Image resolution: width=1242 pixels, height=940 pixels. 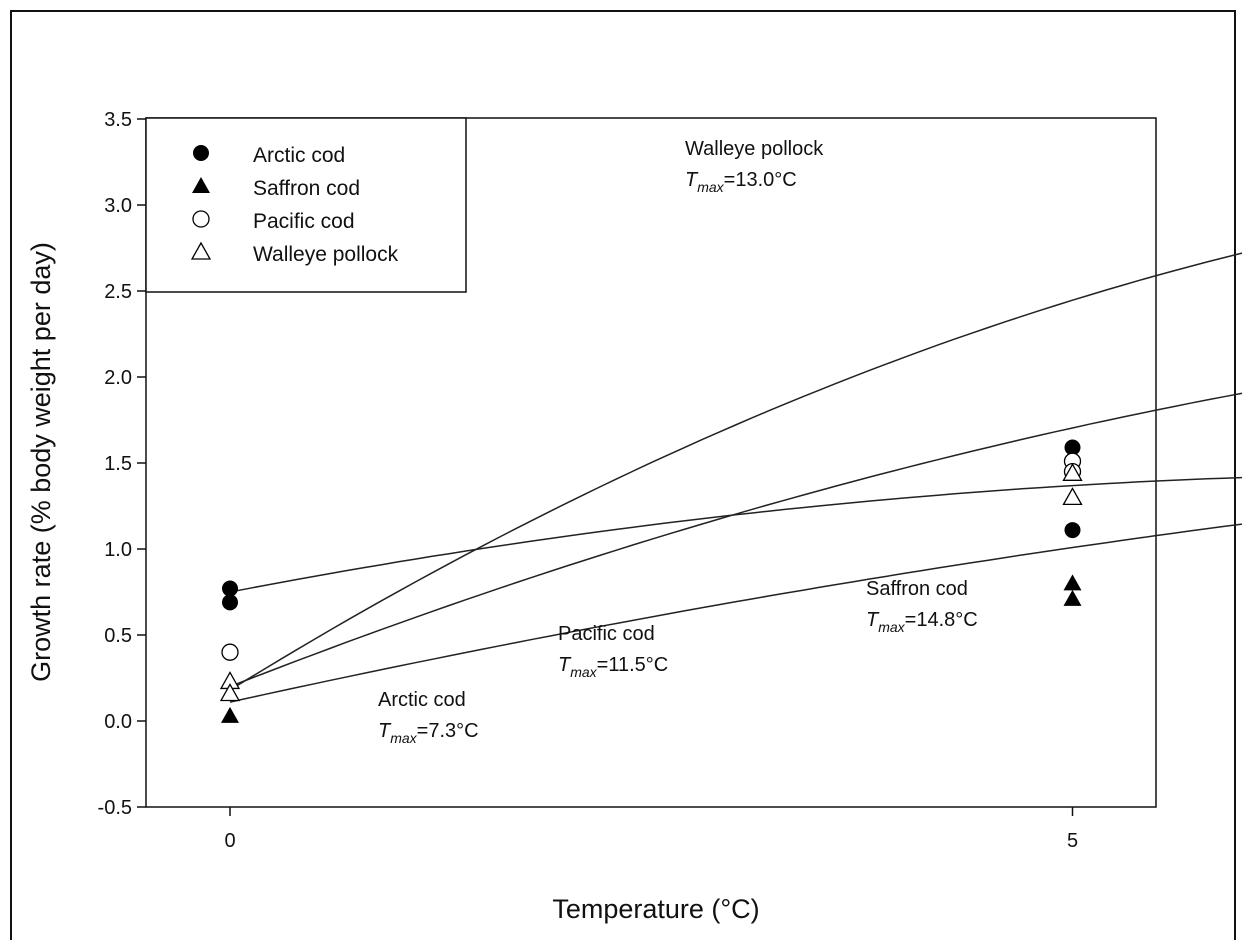 I want to click on y-tick-label: -0.5, so click(x=115, y=808).